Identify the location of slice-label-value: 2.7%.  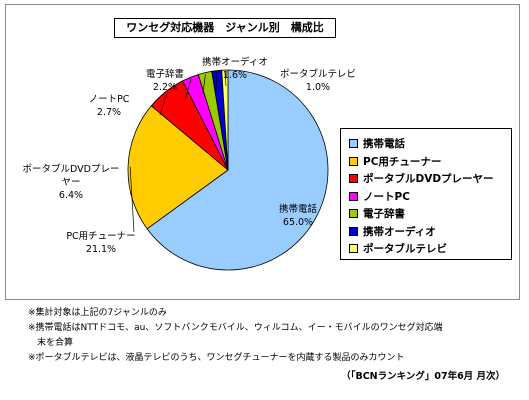
(109, 112).